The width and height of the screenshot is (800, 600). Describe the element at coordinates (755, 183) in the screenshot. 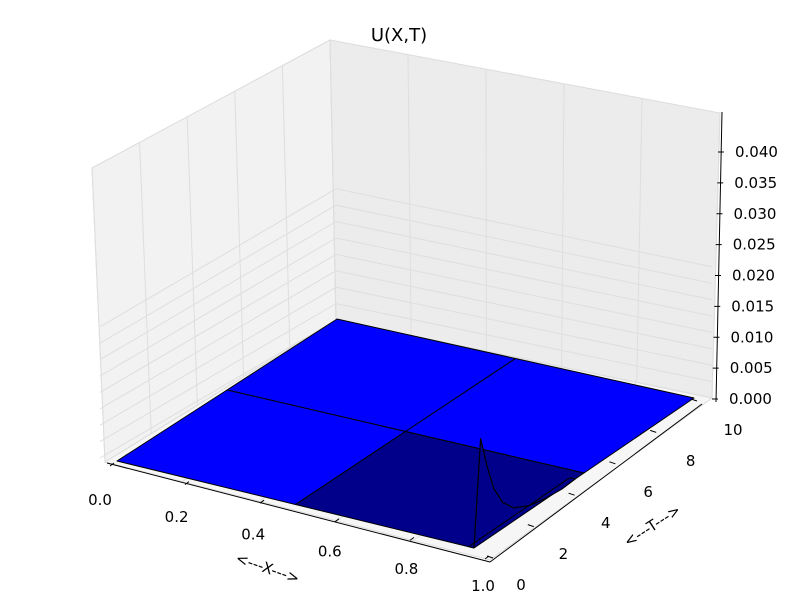

I see `z-tick-label: 0.035` at that location.